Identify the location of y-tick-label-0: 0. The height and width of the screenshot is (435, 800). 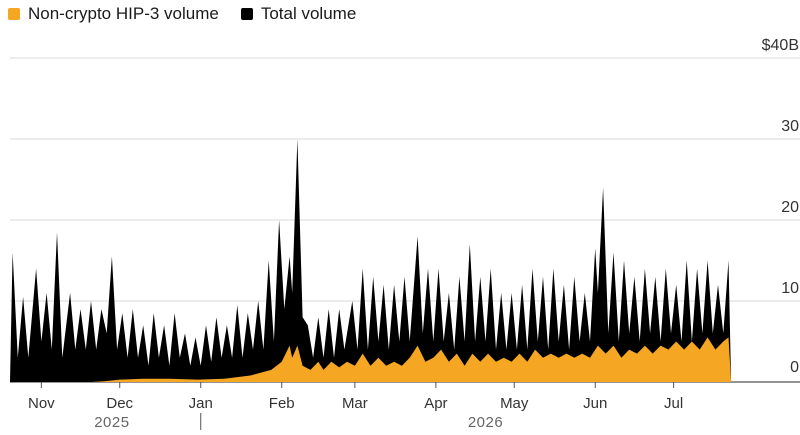
(794, 367).